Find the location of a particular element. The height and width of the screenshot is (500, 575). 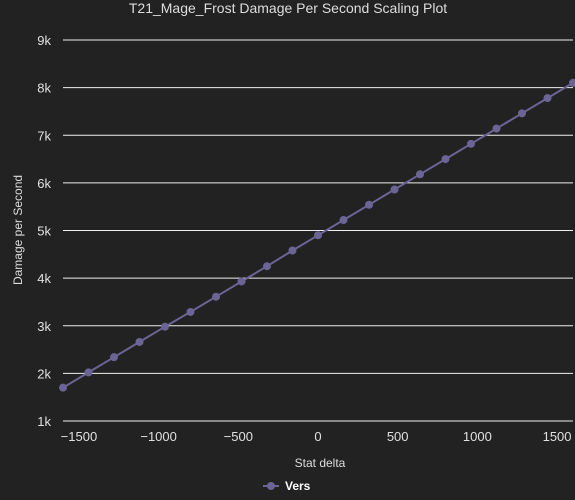

x-tick-label: 1500 is located at coordinates (557, 436).